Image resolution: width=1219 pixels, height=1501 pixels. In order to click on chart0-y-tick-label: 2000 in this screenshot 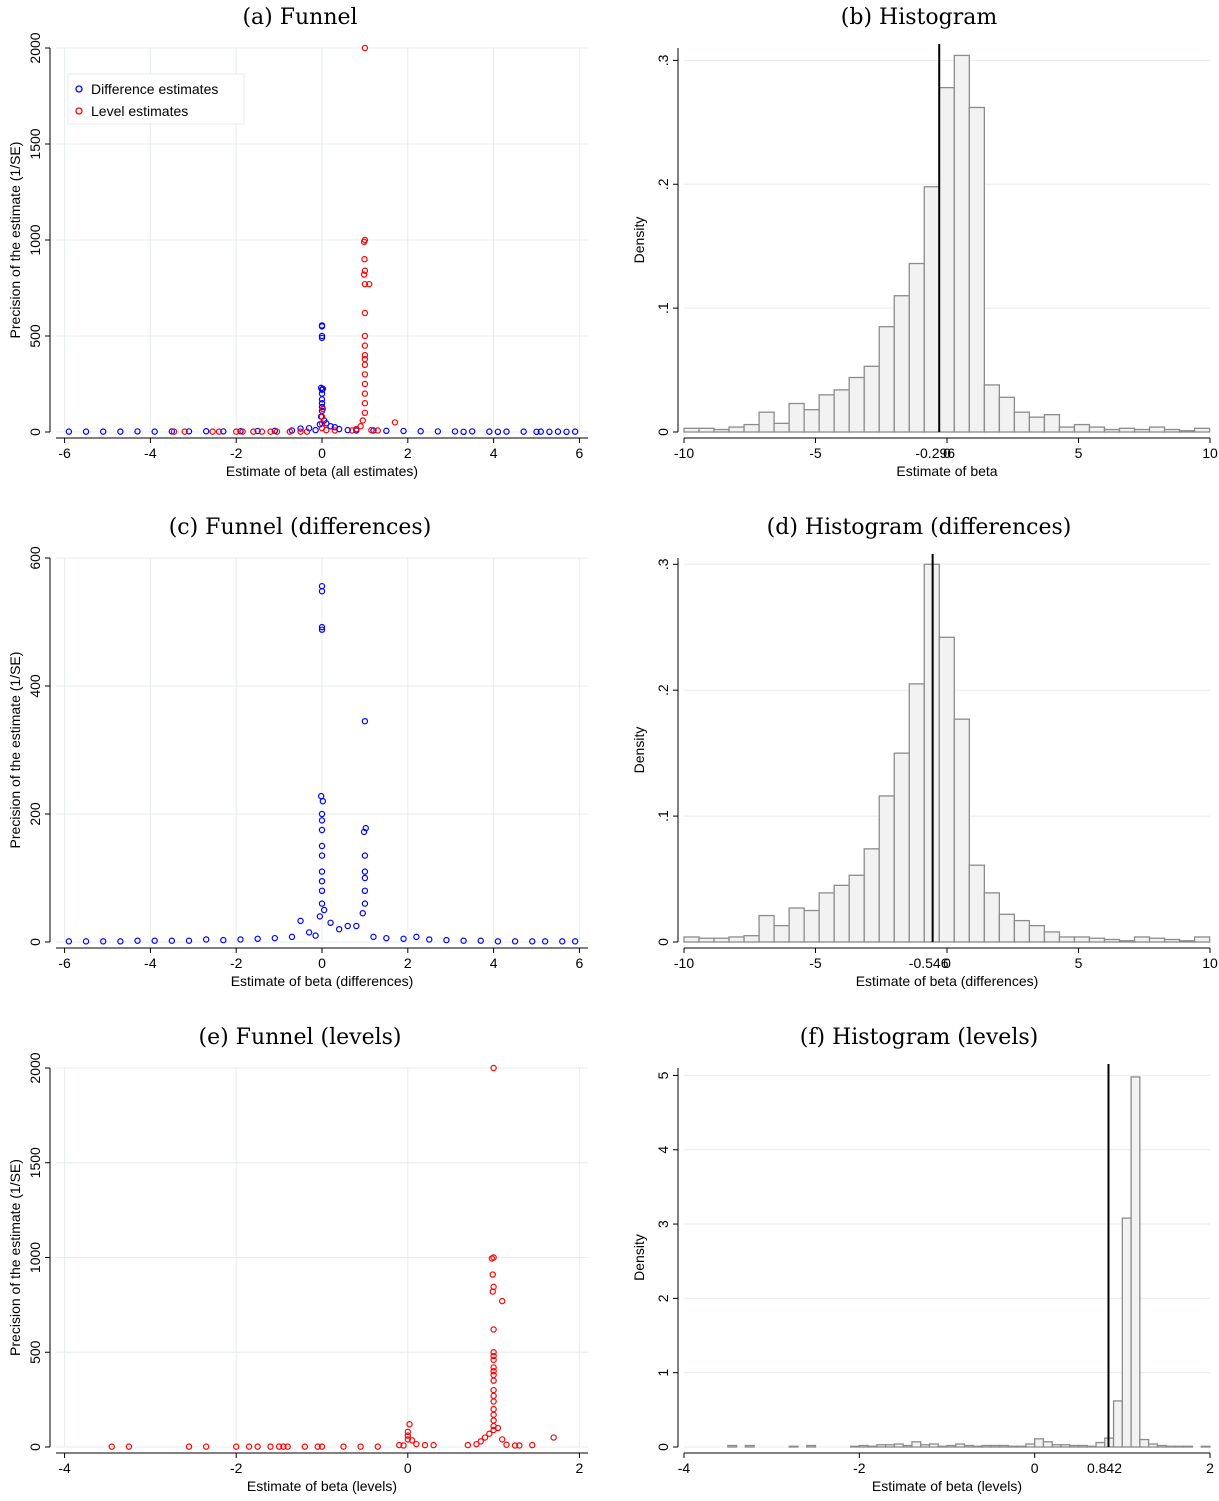, I will do `click(35, 47)`.